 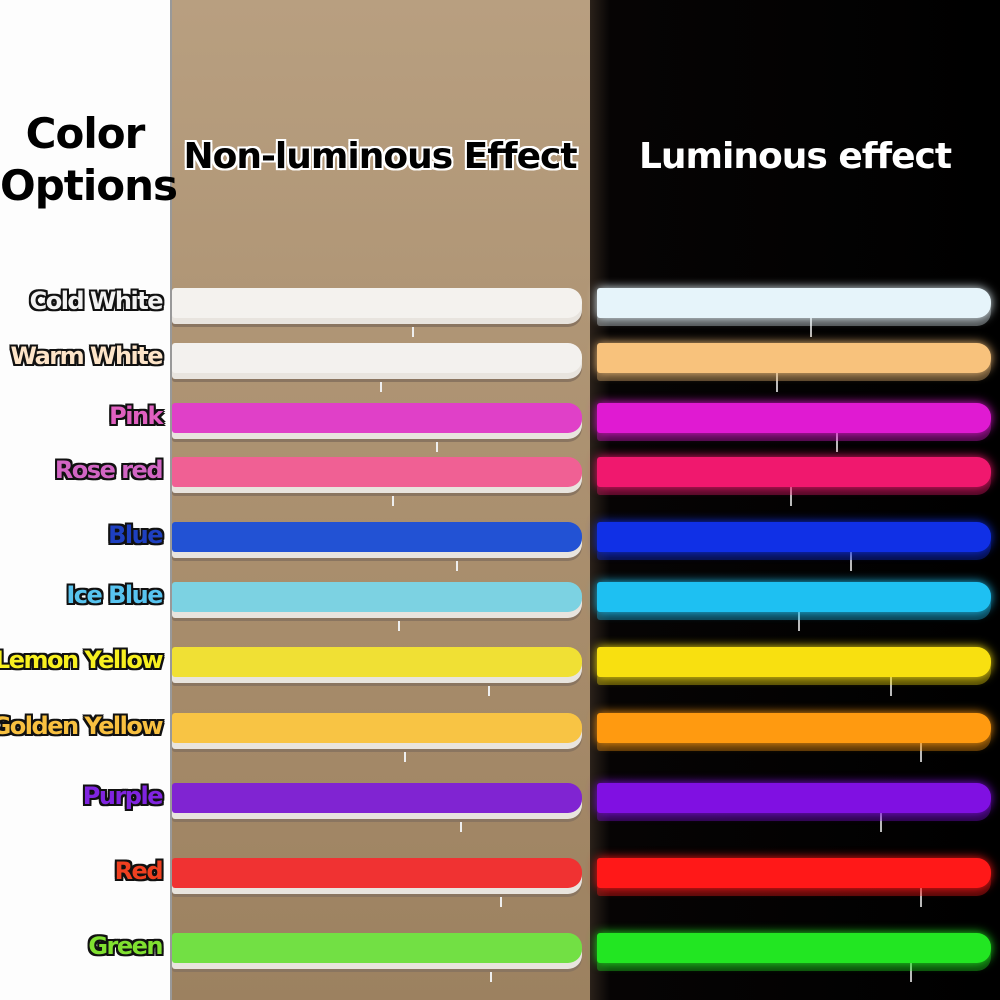 What do you see at coordinates (86, 356) in the screenshot?
I see `color-label: Warm White` at bounding box center [86, 356].